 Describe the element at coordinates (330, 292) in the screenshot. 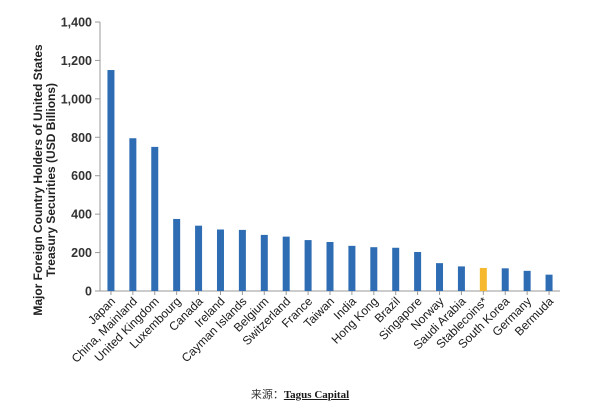

I see `x-axis` at that location.